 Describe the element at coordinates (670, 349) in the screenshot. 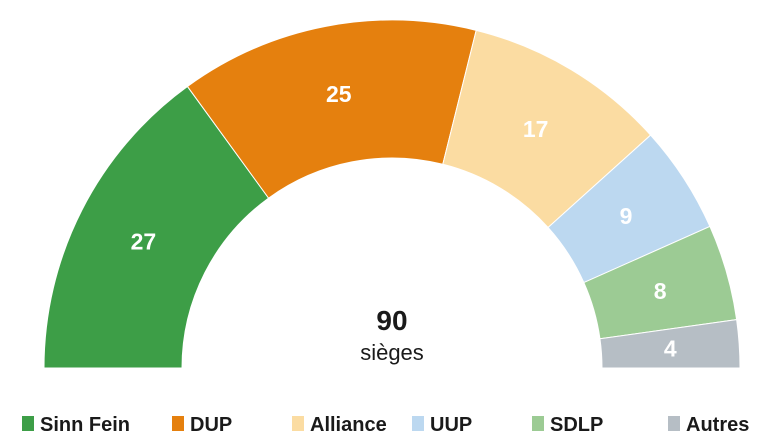

I see `slice-label-autres: 4` at that location.